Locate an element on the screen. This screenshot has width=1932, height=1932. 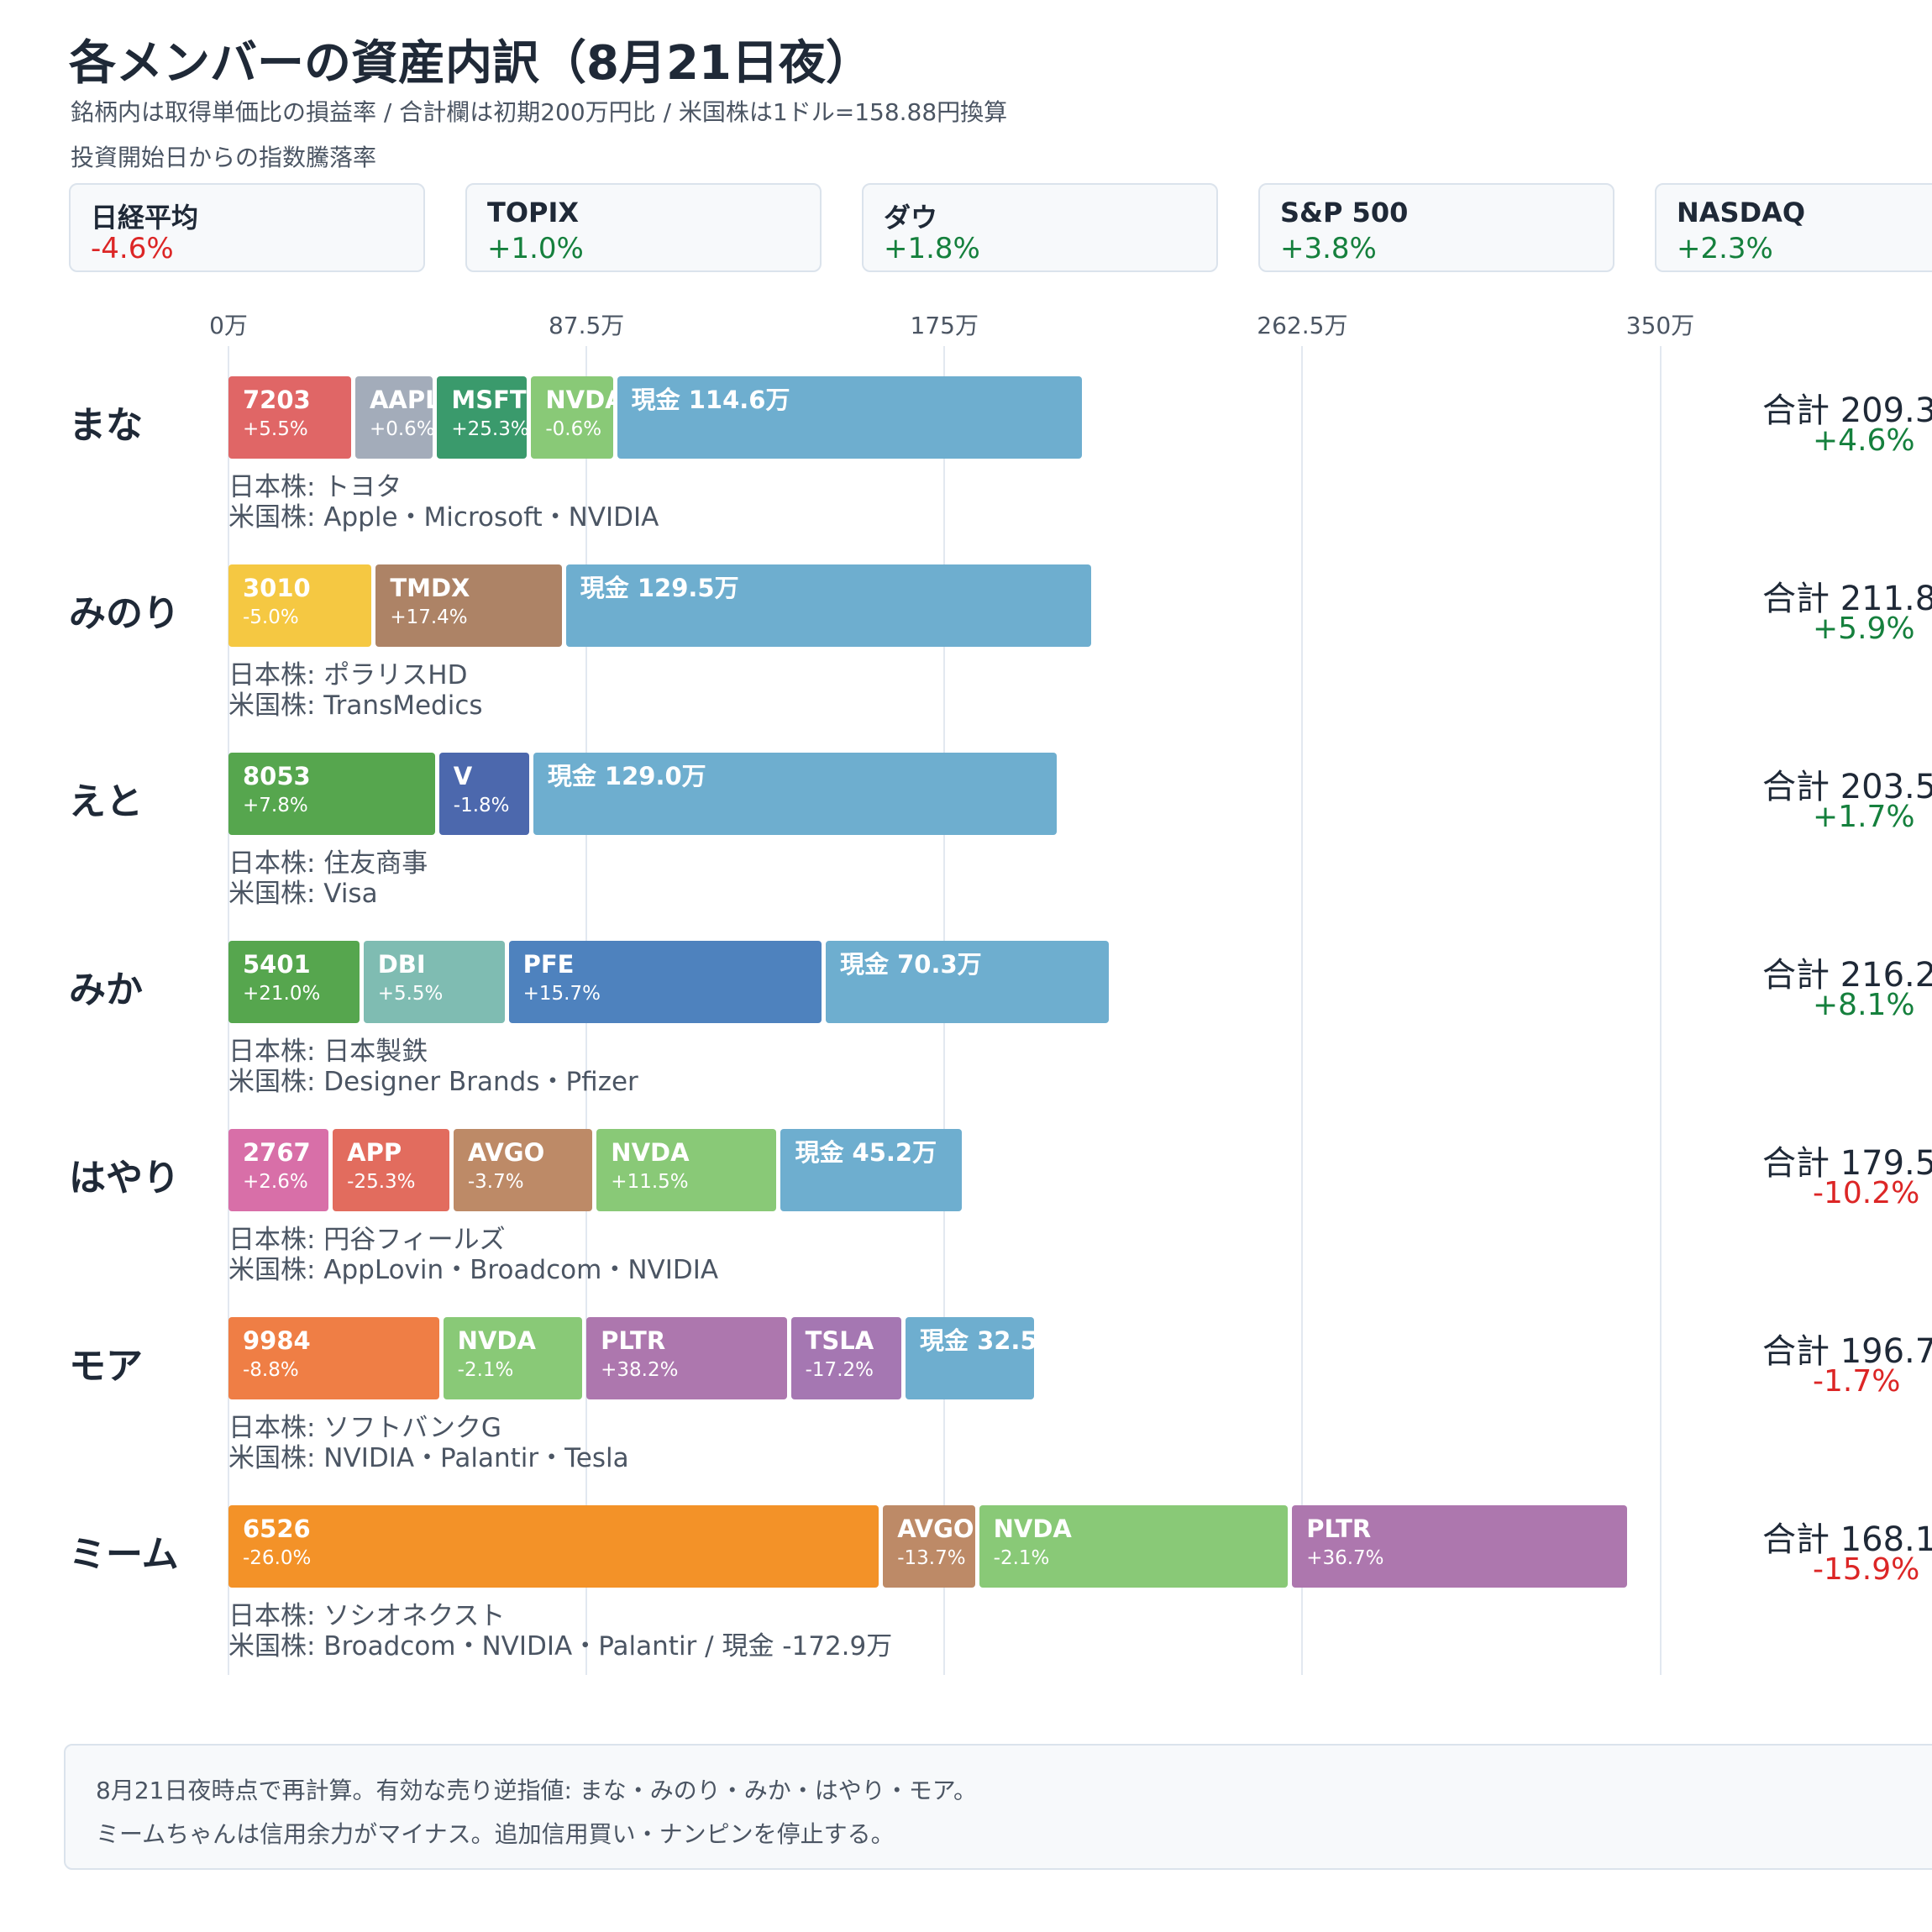
x-tick-label: 175万 is located at coordinates (944, 325).